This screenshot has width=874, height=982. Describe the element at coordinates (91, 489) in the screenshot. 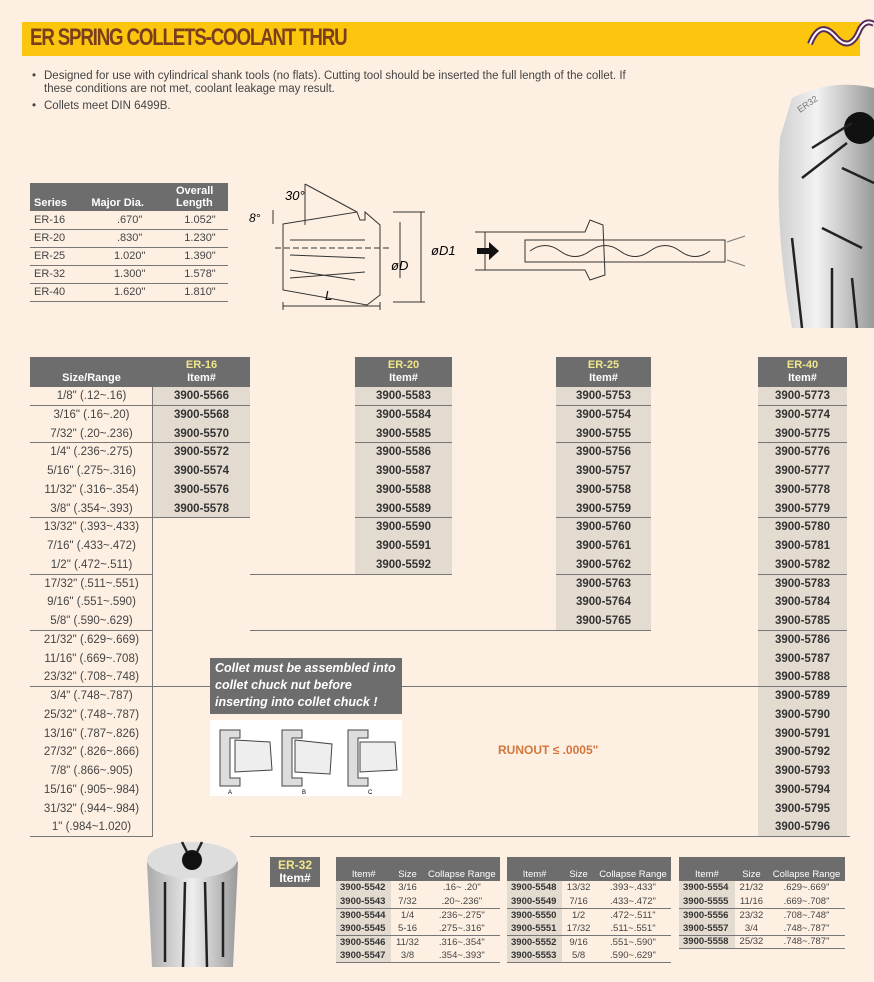

I see `size-cell: 11/32" (.316~.354)` at that location.